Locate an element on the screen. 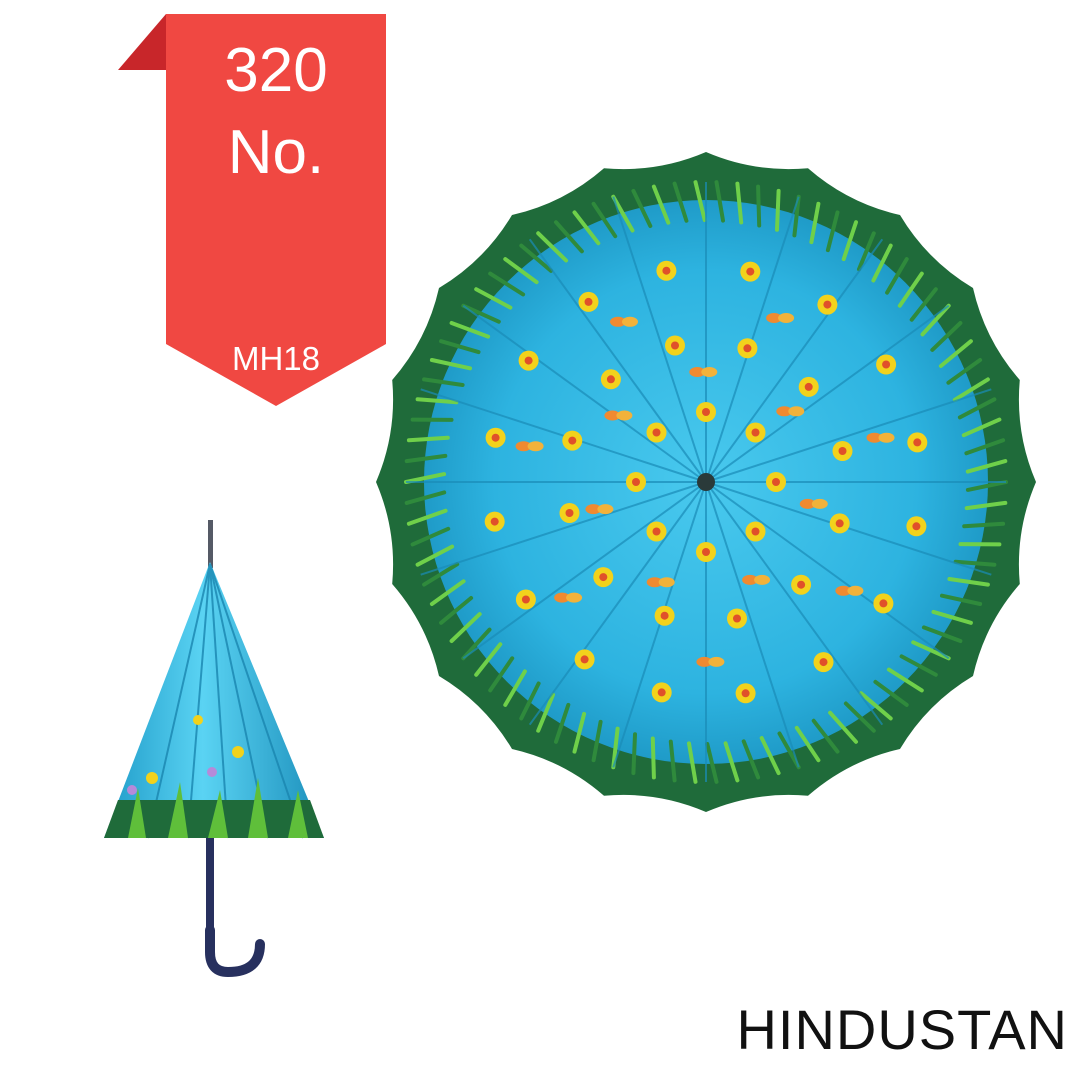 This screenshot has height=1080, width=1080. price-unit: No. is located at coordinates (276, 152).